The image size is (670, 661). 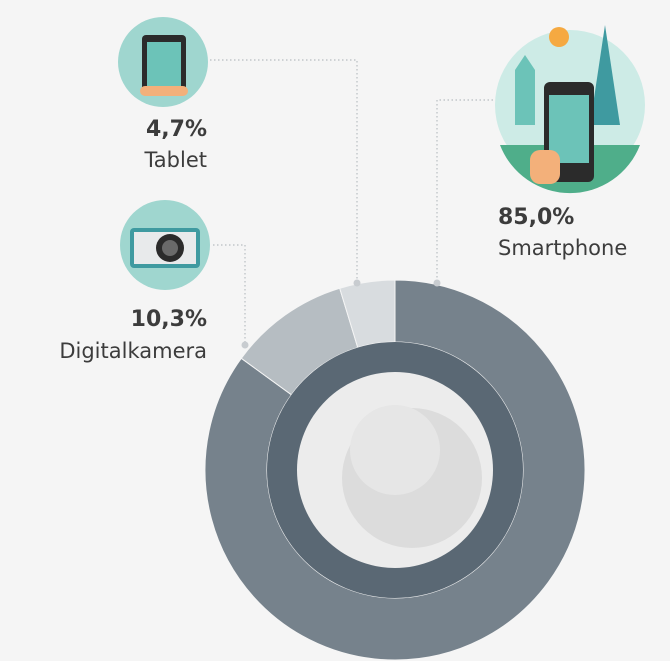 What do you see at coordinates (570, 109) in the screenshot?
I see `smartphone-icon` at bounding box center [570, 109].